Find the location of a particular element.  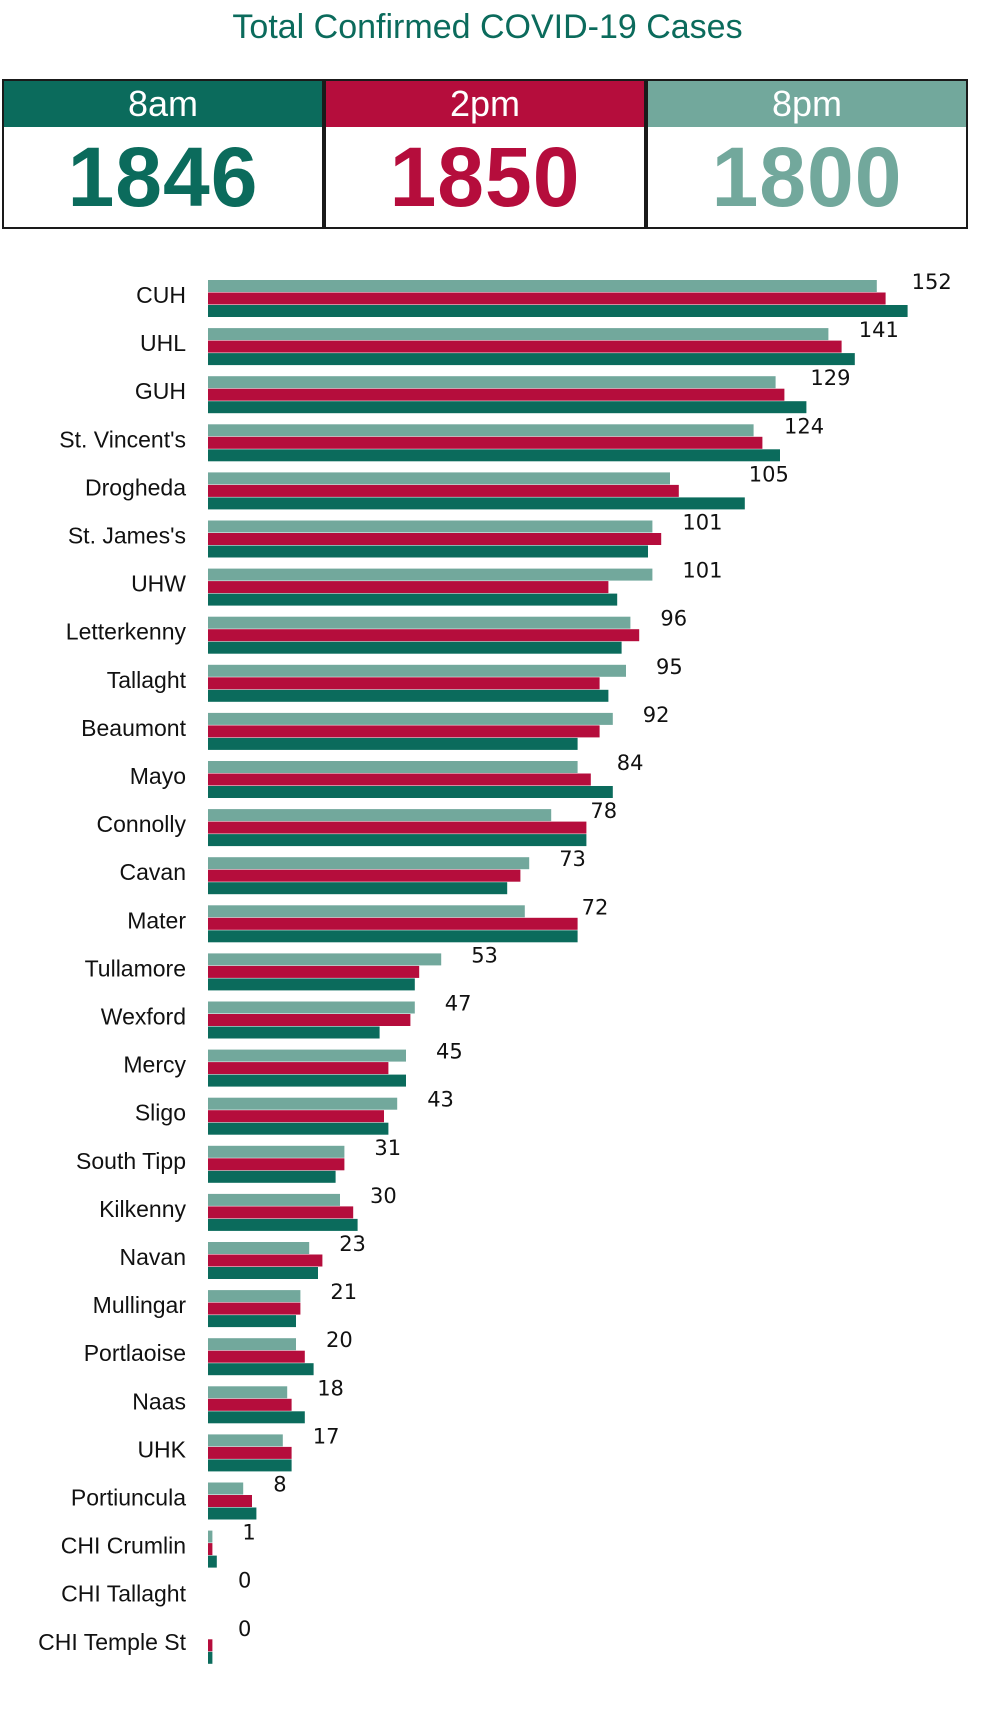

card-time-label: 8am is located at coordinates (163, 104).